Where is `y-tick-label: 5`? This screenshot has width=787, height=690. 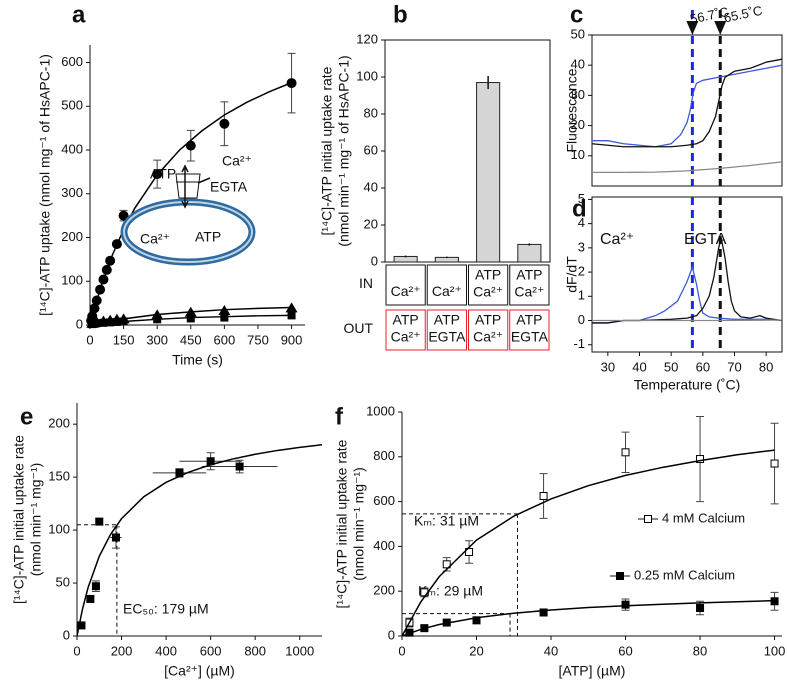
y-tick-label: 5 is located at coordinates (581, 198).